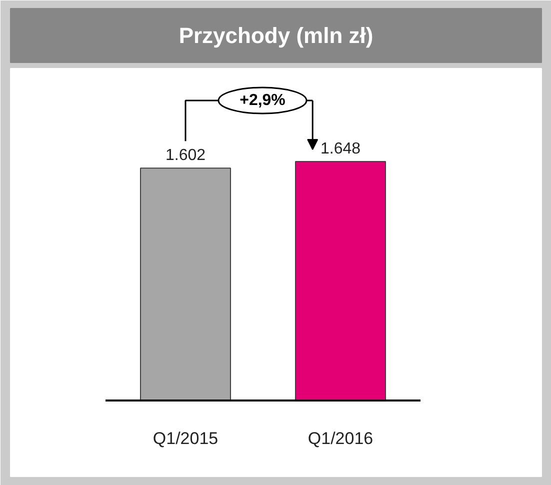 The image size is (551, 485). Describe the element at coordinates (276, 35) in the screenshot. I see `chart-title: Przychody (mln zł)` at that location.